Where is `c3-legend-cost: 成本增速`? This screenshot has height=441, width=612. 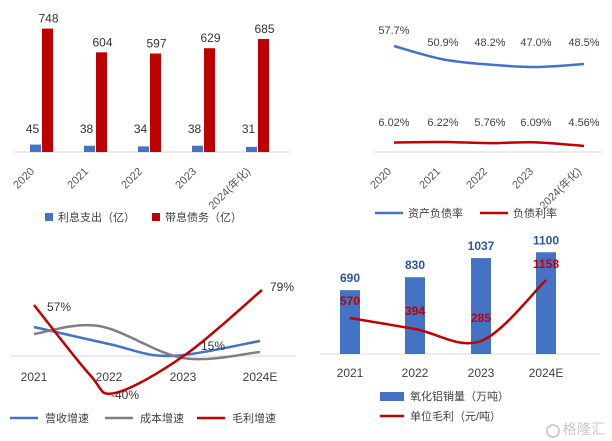
c3-legend-cost: 成本增速 is located at coordinates (162, 418).